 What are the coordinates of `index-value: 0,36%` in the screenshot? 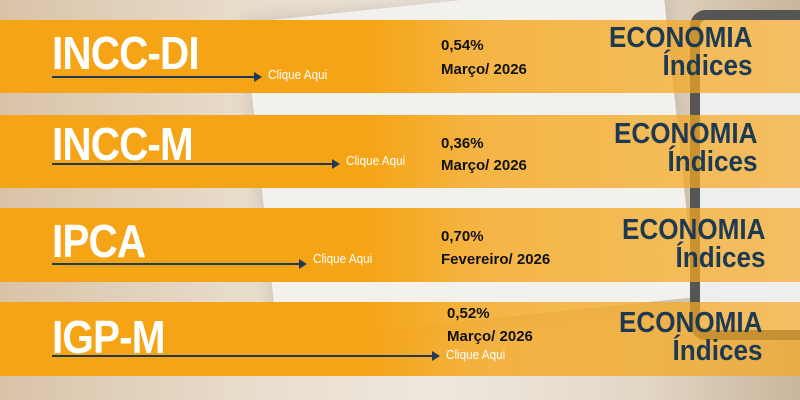 It's located at (462, 143).